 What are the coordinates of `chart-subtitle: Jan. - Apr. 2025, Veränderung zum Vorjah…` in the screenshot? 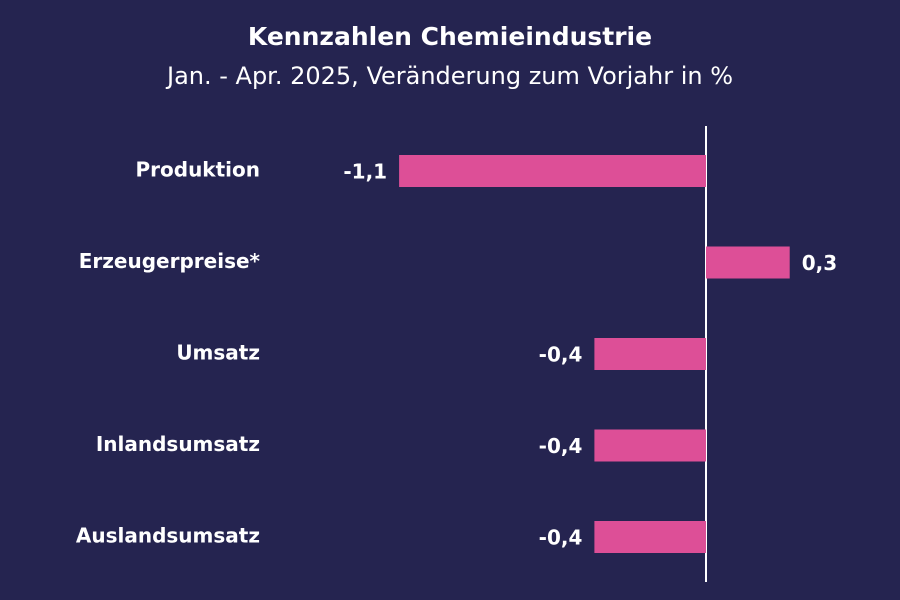 It's located at (450, 76).